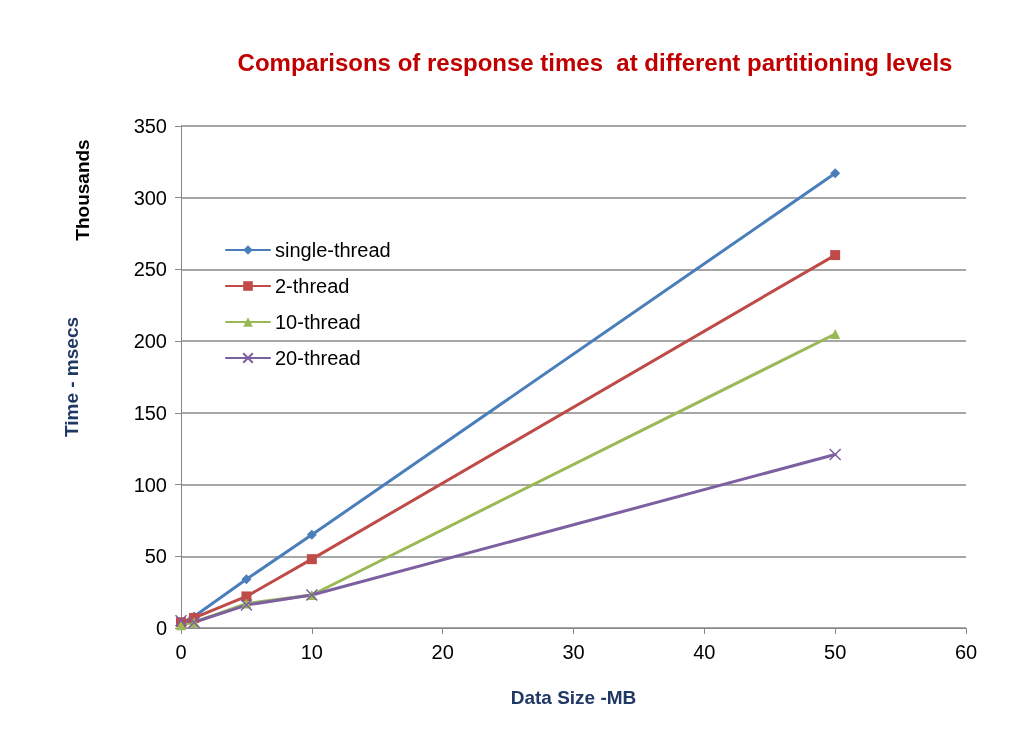 The width and height of the screenshot is (1009, 753). What do you see at coordinates (150, 484) in the screenshot?
I see `y-tick-label: 100` at bounding box center [150, 484].